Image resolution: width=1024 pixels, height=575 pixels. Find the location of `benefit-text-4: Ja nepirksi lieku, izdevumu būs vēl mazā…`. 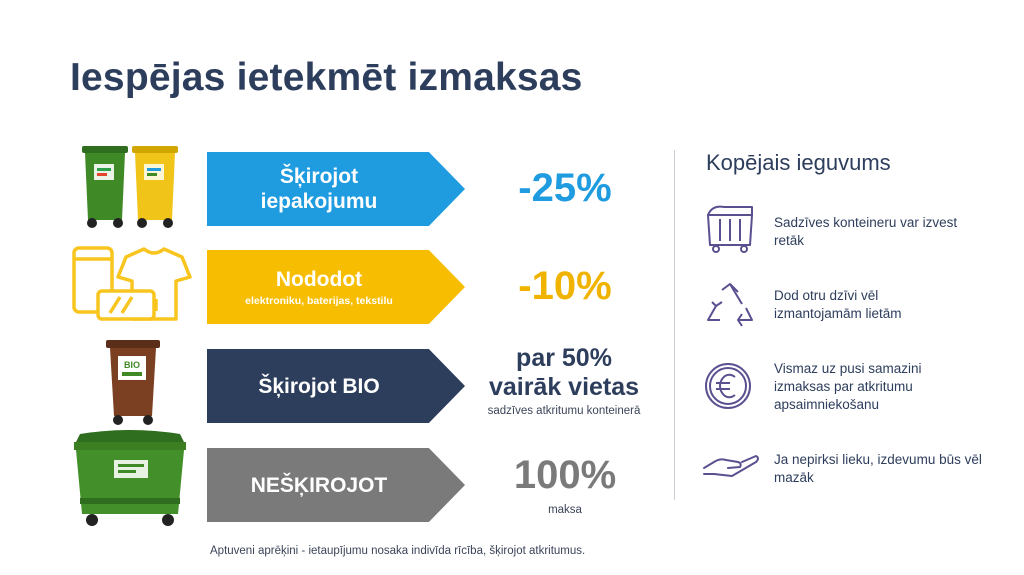

benefit-text-4: Ja nepirksi lieku, izdevumu būs vēl mazā… is located at coordinates (878, 468).